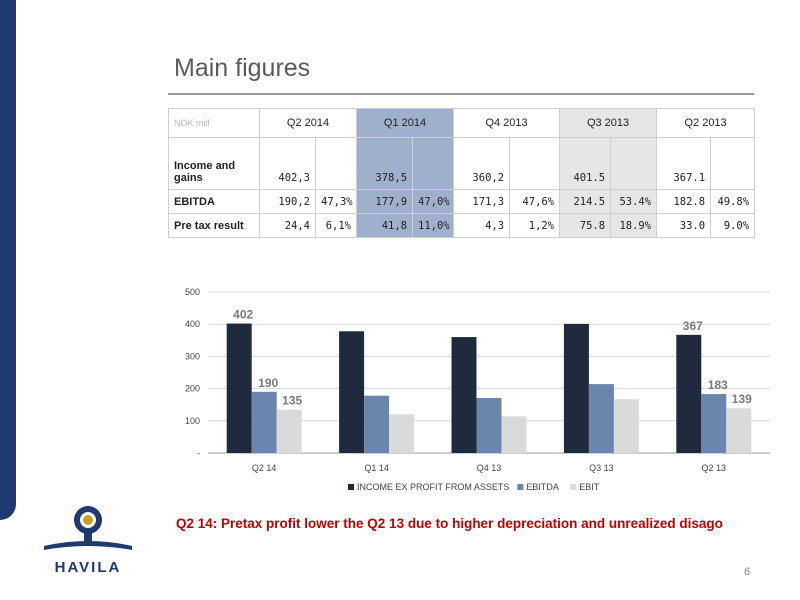  What do you see at coordinates (292, 401) in the screenshot?
I see `data-label: 135` at bounding box center [292, 401].